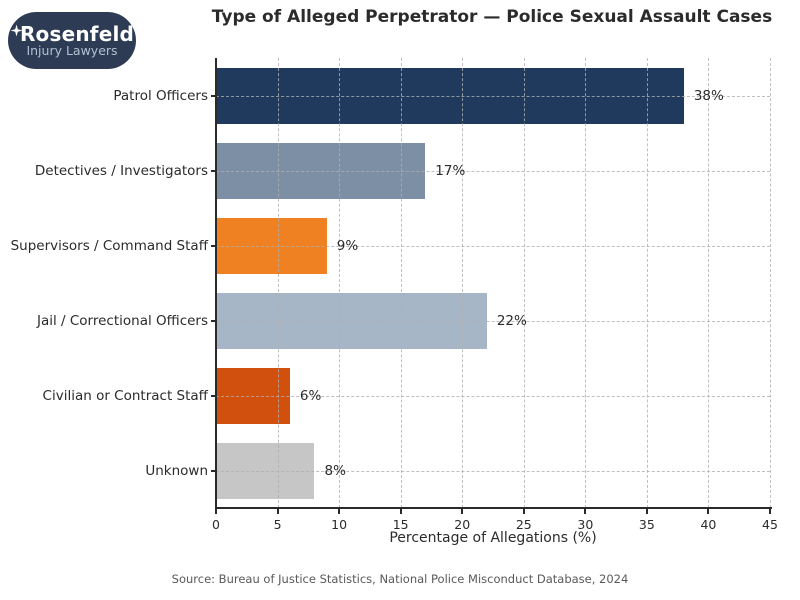  Describe the element at coordinates (310, 395) in the screenshot. I see `value-label: 6%` at that location.